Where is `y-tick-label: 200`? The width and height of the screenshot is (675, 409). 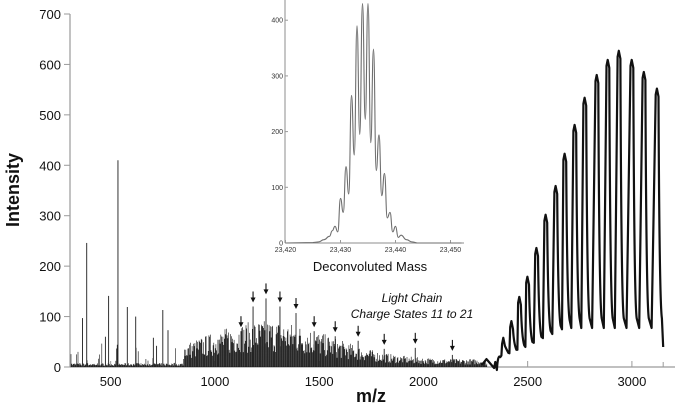 y-tick-label: 200 is located at coordinates (50, 266).